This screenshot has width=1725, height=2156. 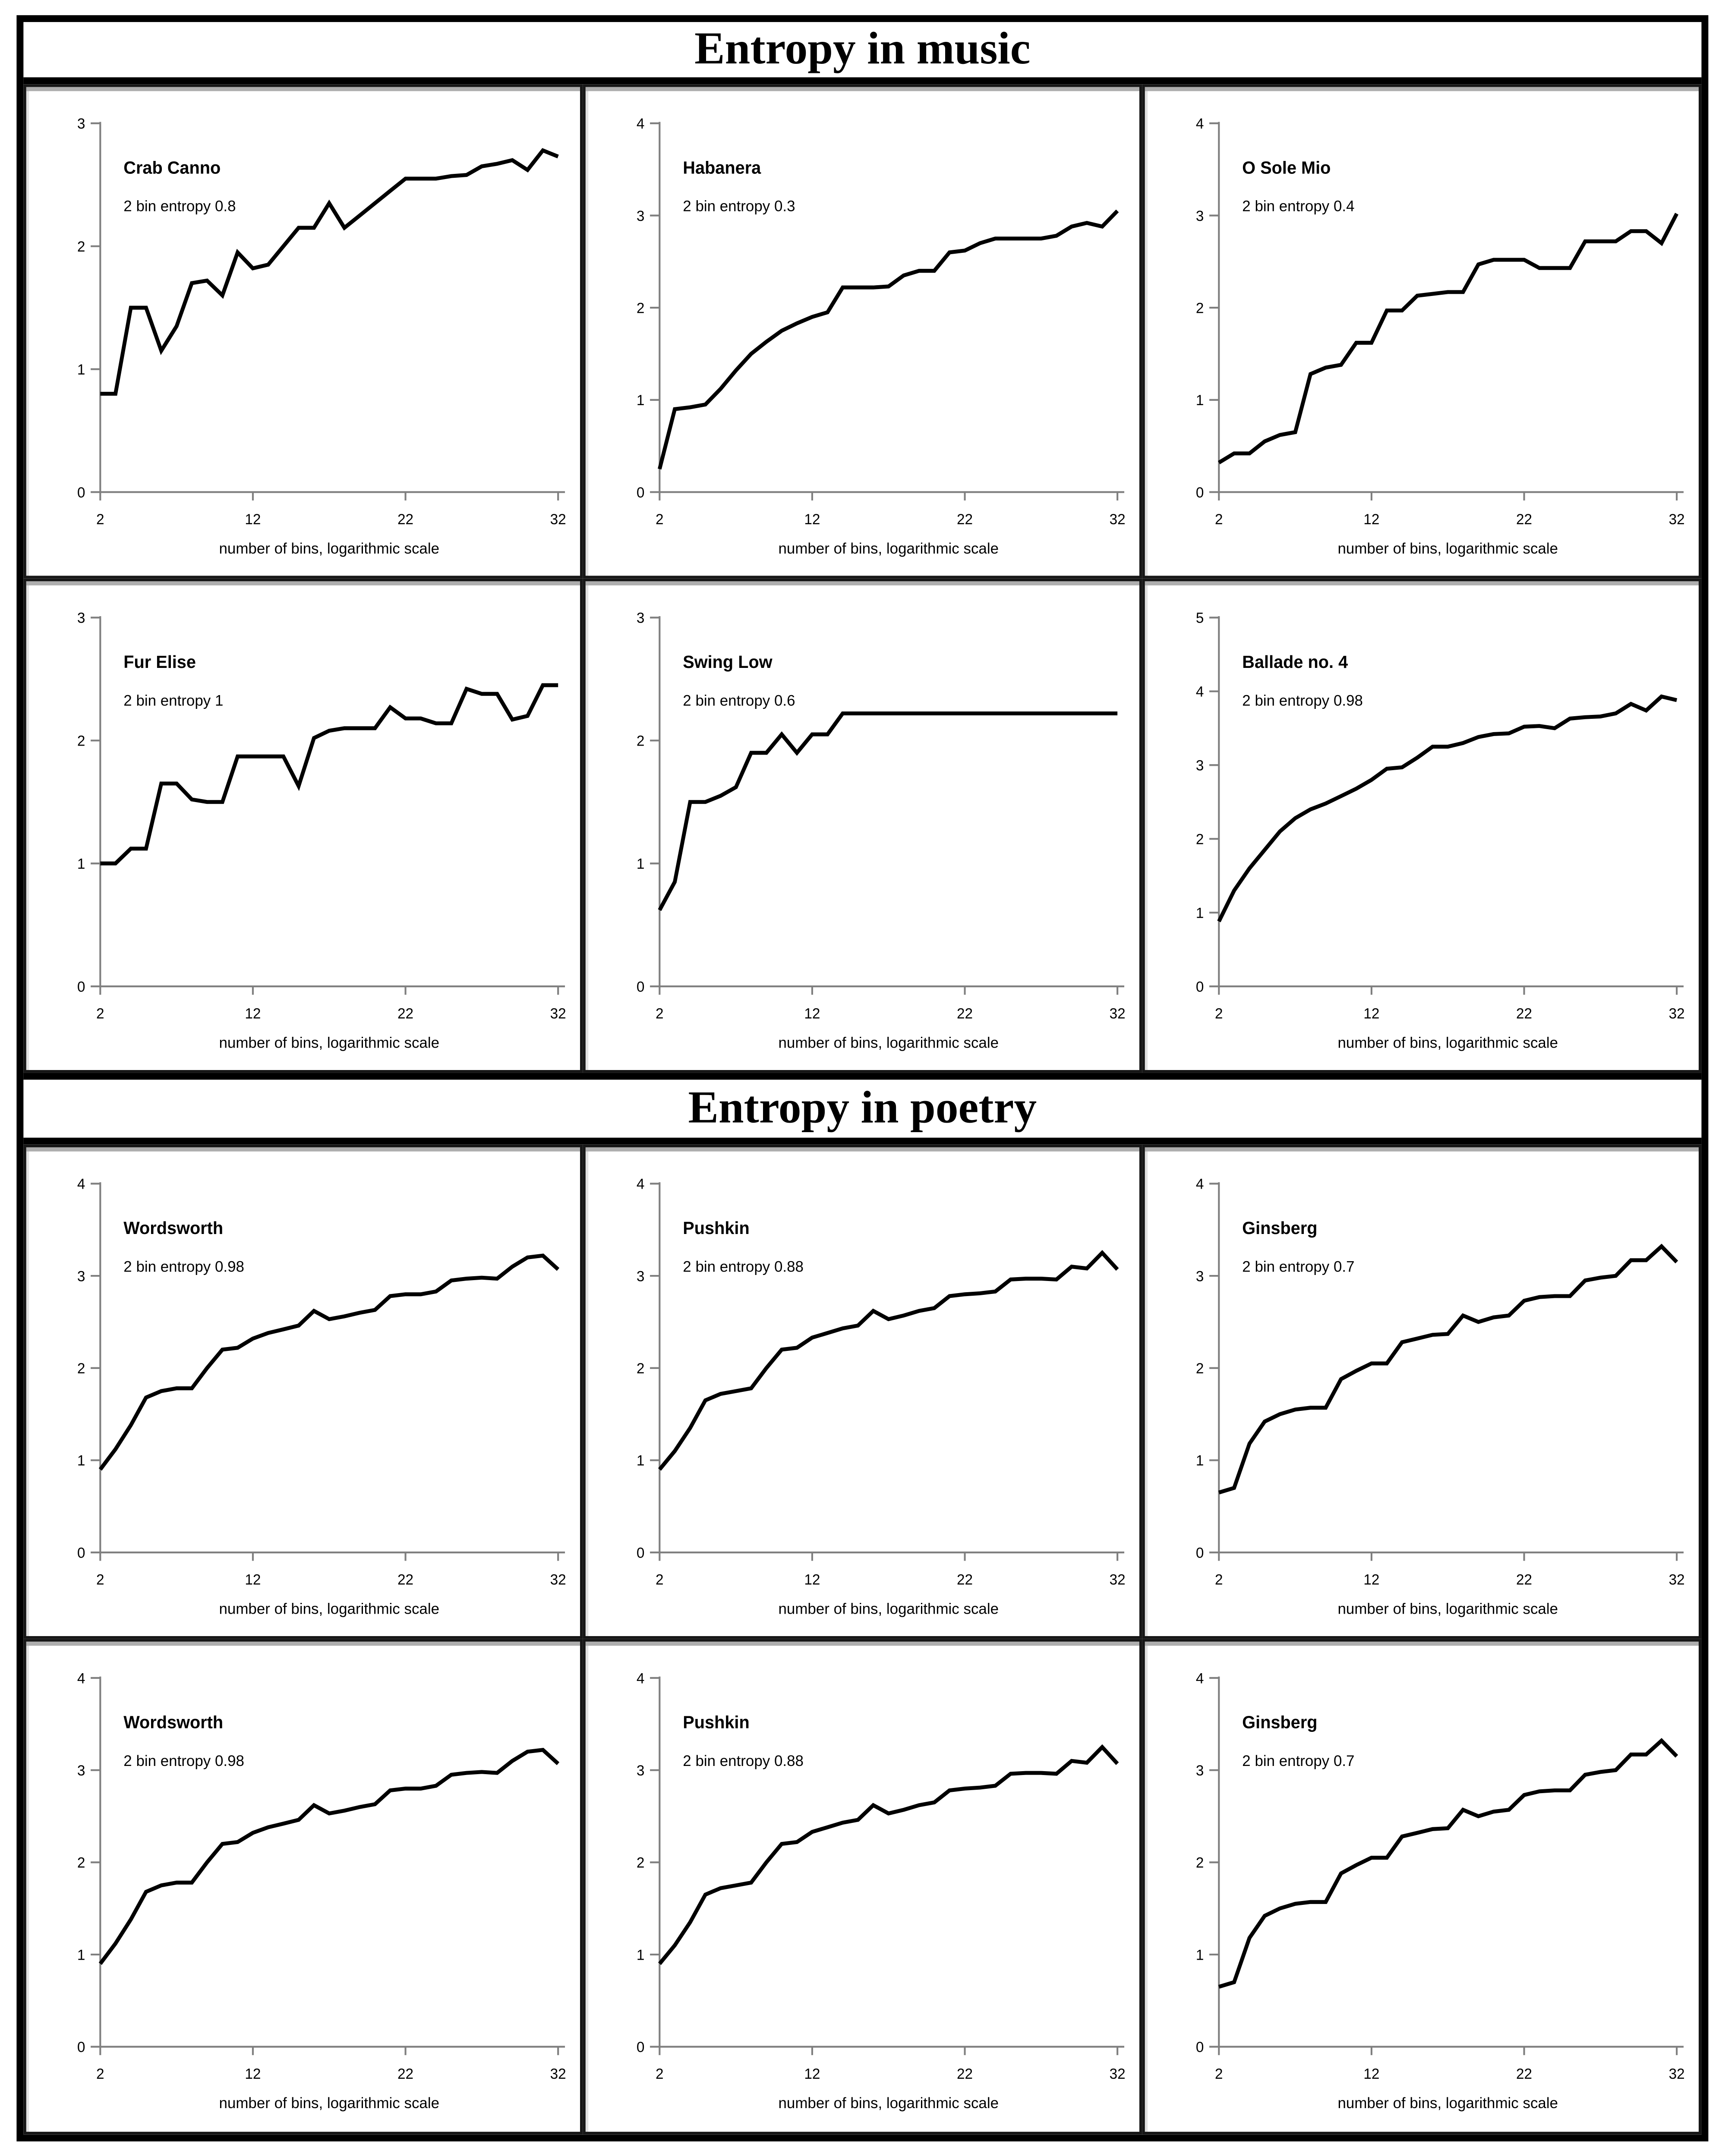 What do you see at coordinates (159, 662) in the screenshot?
I see `chart-title: Fur Elise` at bounding box center [159, 662].